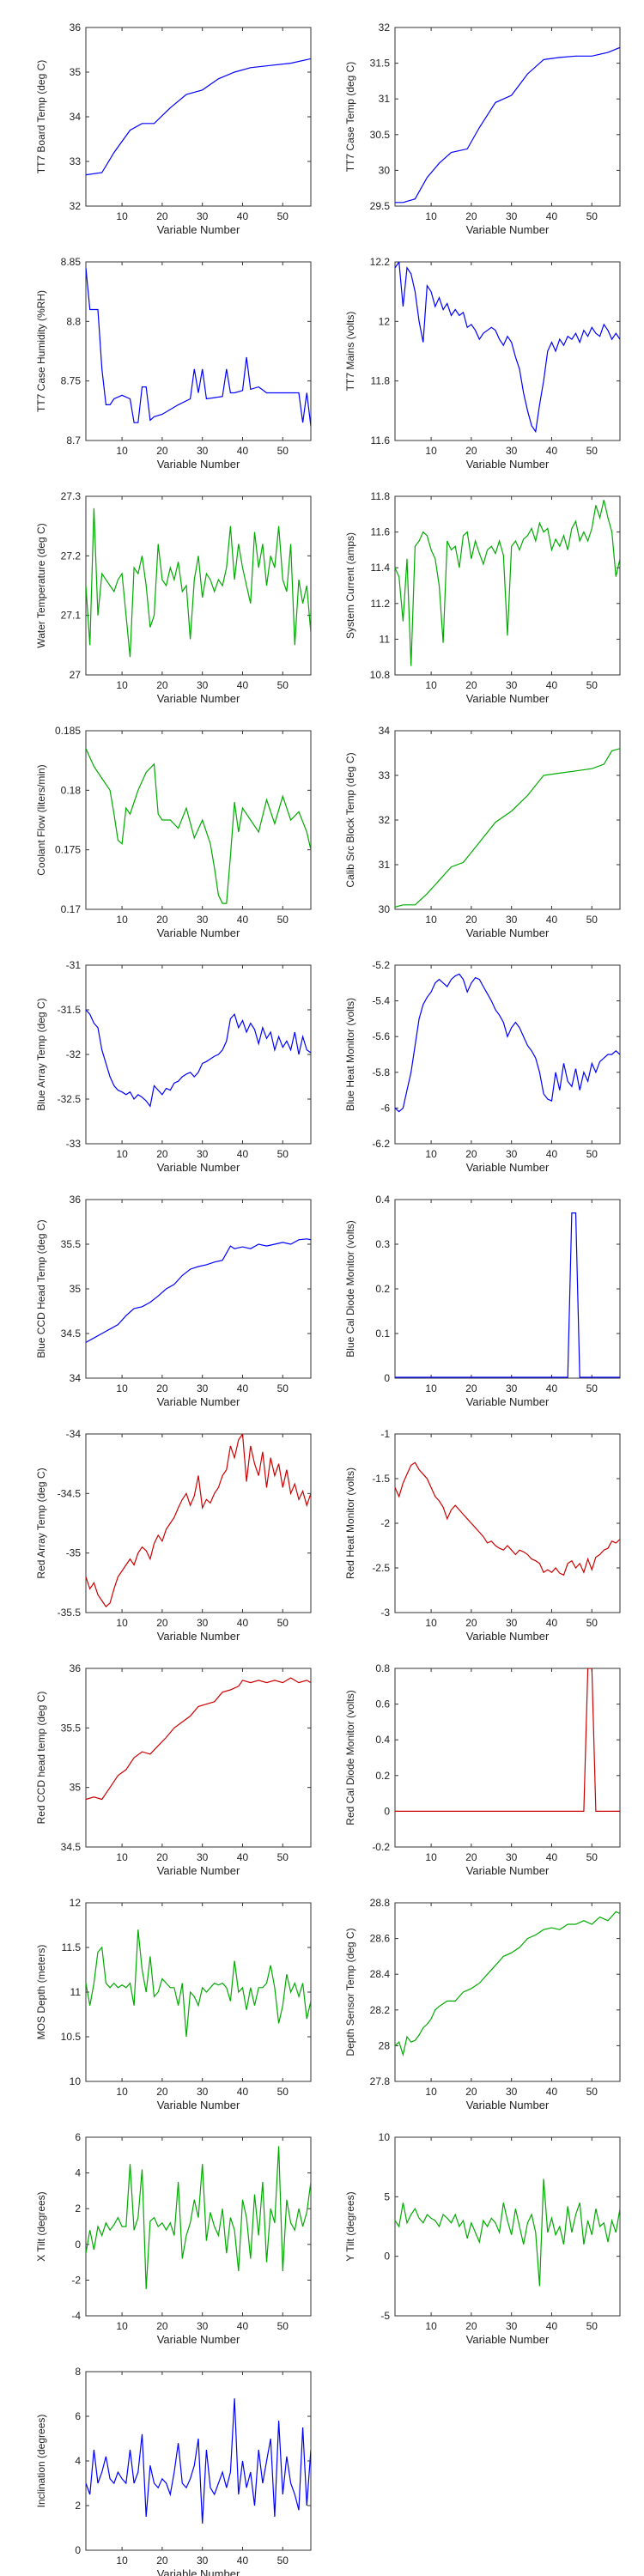 Image resolution: width=644 pixels, height=2576 pixels. What do you see at coordinates (41, 117) in the screenshot?
I see `y-axis-label: TT7 Board Temp (deg C)` at bounding box center [41, 117].